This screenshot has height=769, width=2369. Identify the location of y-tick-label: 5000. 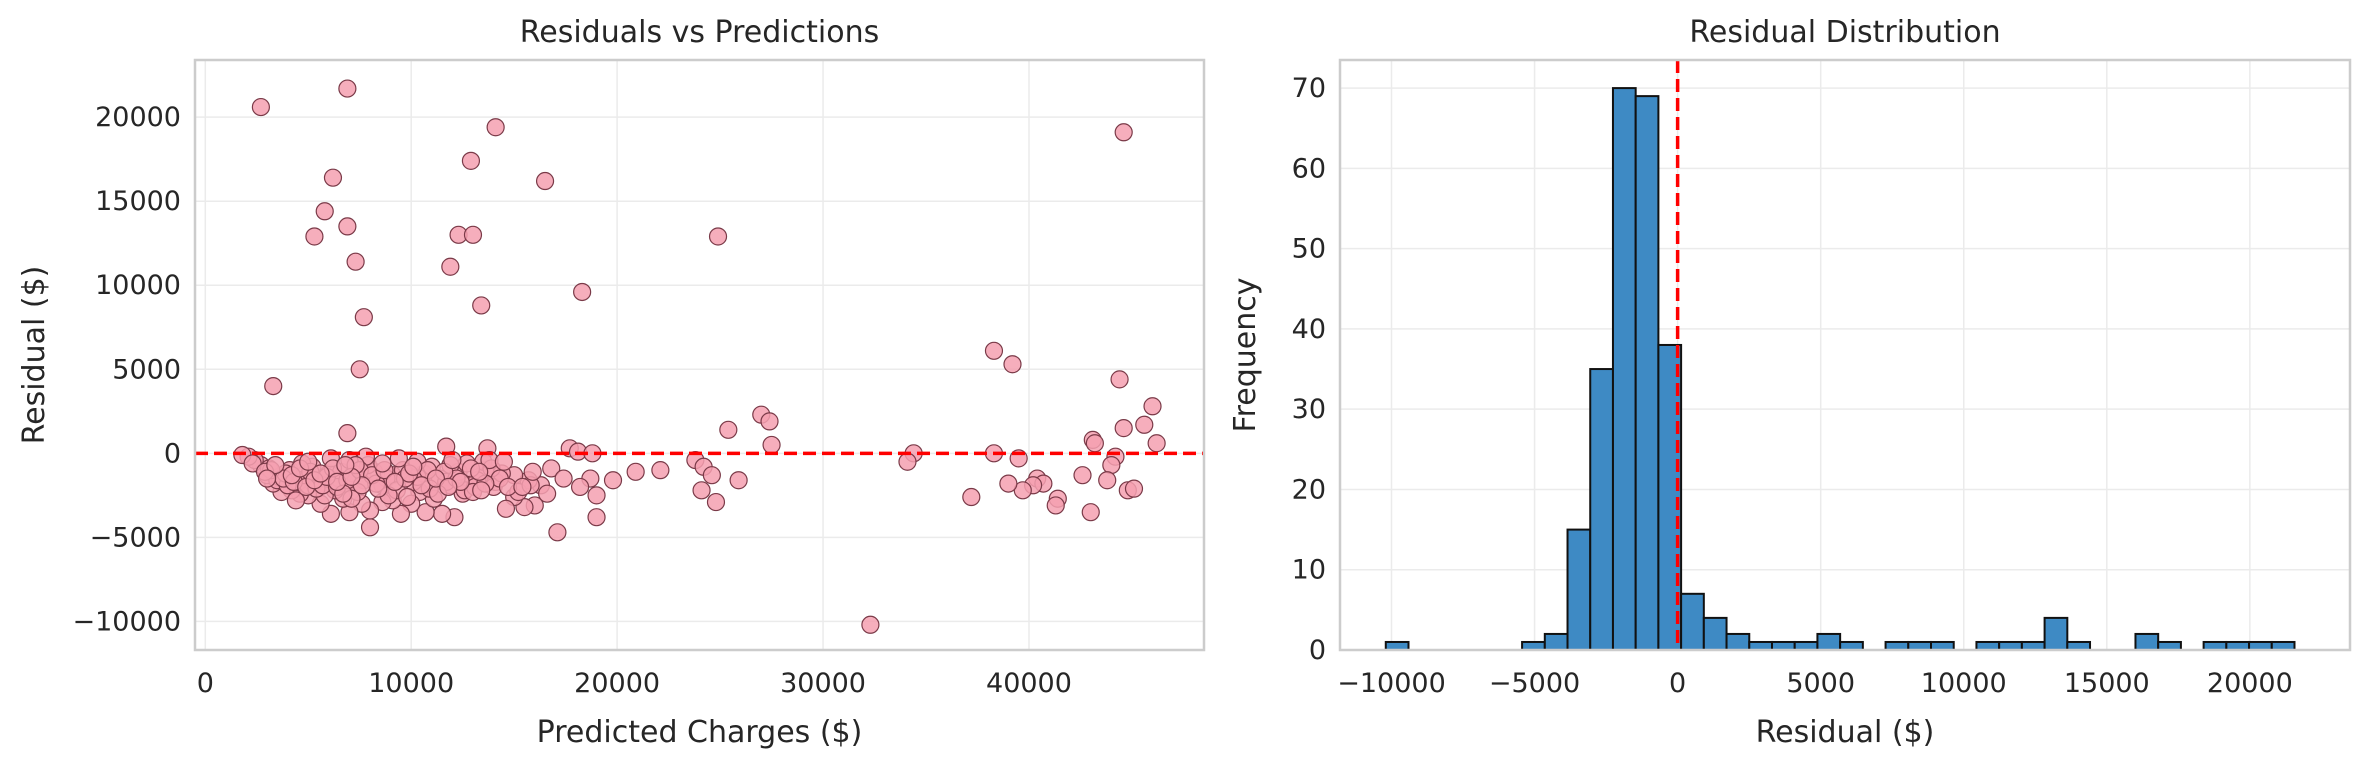
(146, 369).